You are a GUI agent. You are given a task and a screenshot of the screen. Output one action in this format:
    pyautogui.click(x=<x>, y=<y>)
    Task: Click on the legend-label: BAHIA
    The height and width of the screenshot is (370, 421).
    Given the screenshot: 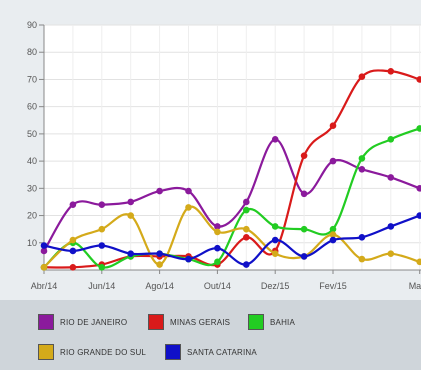 What is the action you would take?
    pyautogui.click(x=283, y=322)
    